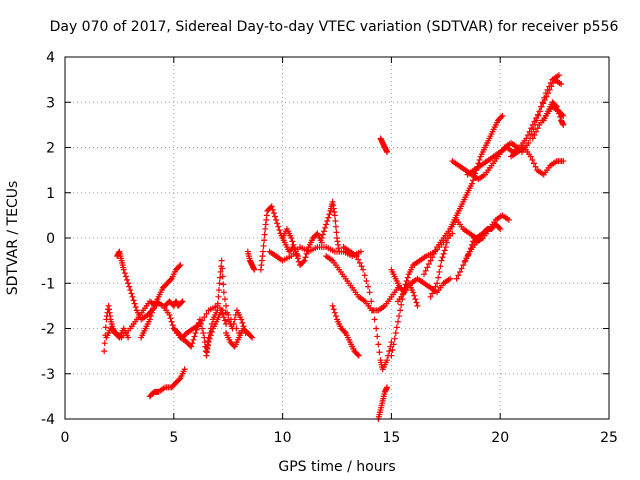 This screenshot has width=640, height=480. I want to click on y-tick-label: 3, so click(50, 103).